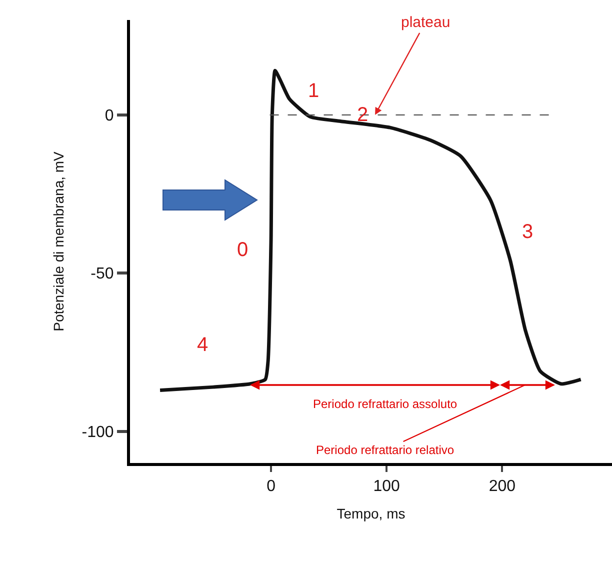 This screenshot has width=612, height=564. Describe the element at coordinates (385, 450) in the screenshot. I see `annotation: Periodo refrattario relativo` at that location.